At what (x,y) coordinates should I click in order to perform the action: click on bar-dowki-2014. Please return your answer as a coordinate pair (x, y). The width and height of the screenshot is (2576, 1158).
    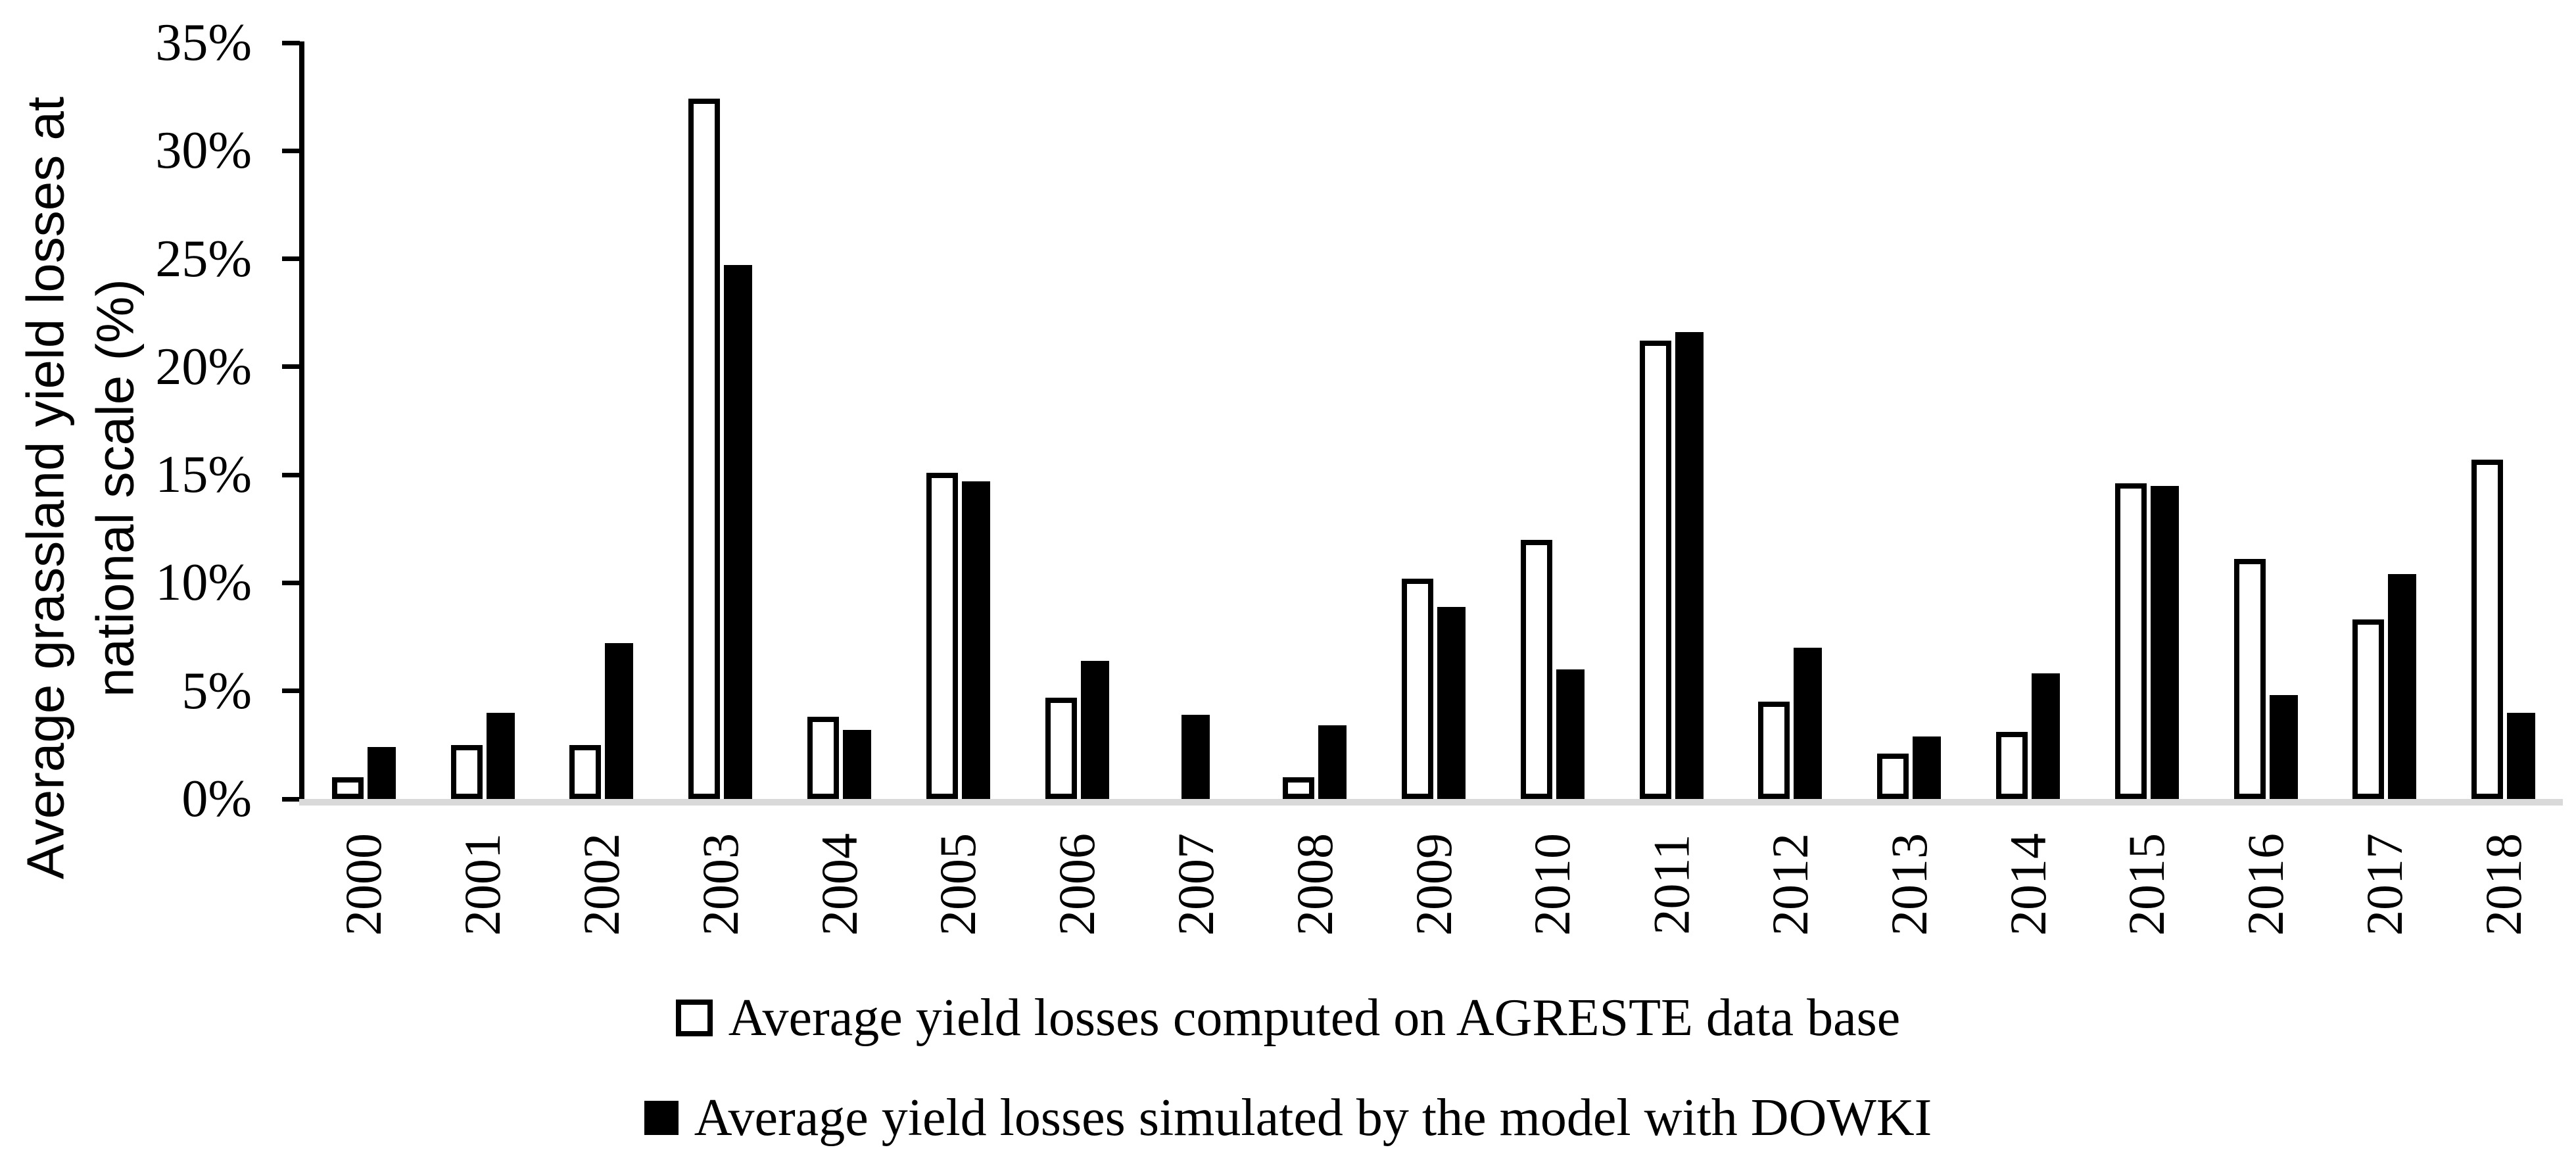
    Looking at the image, I should click on (2047, 736).